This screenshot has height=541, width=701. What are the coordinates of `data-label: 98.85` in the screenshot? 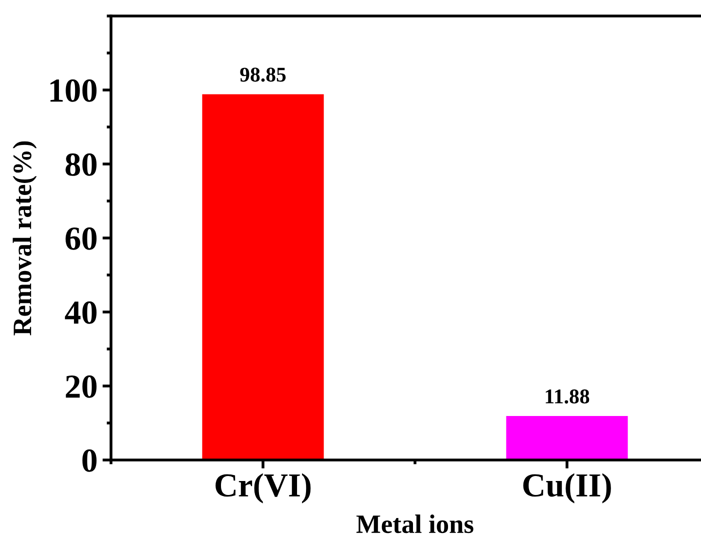 It's located at (263, 75).